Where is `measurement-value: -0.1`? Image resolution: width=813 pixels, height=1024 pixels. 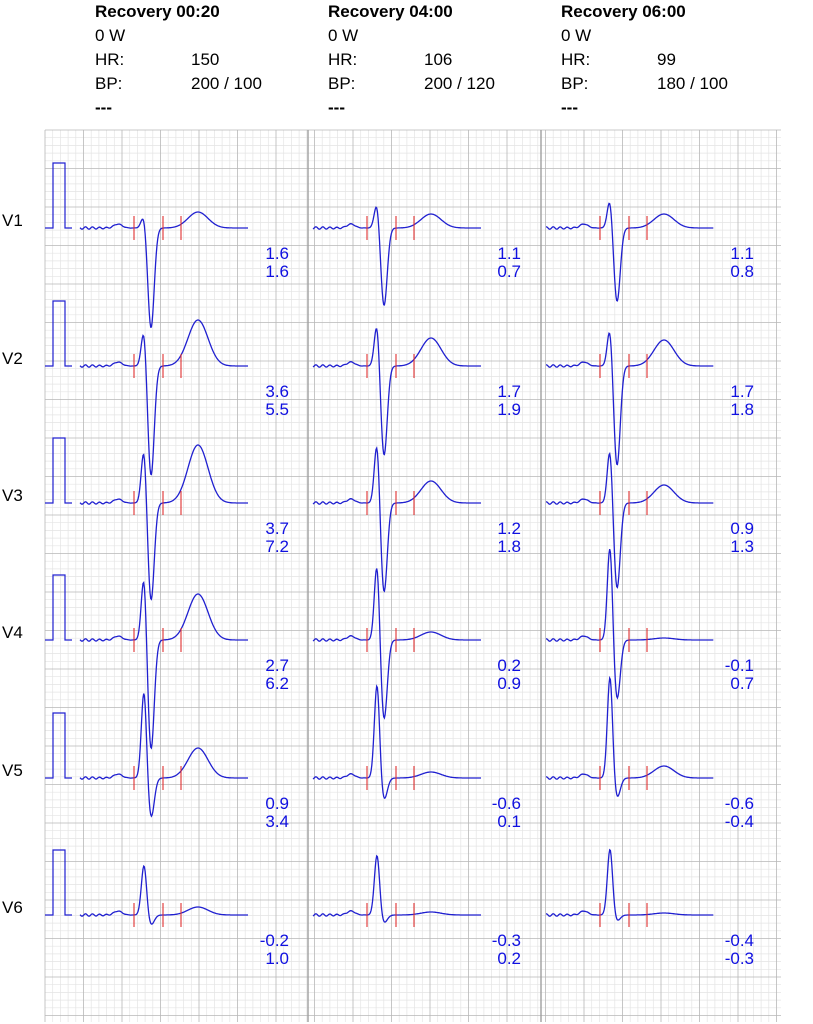
measurement-value: -0.1 is located at coordinates (739, 665).